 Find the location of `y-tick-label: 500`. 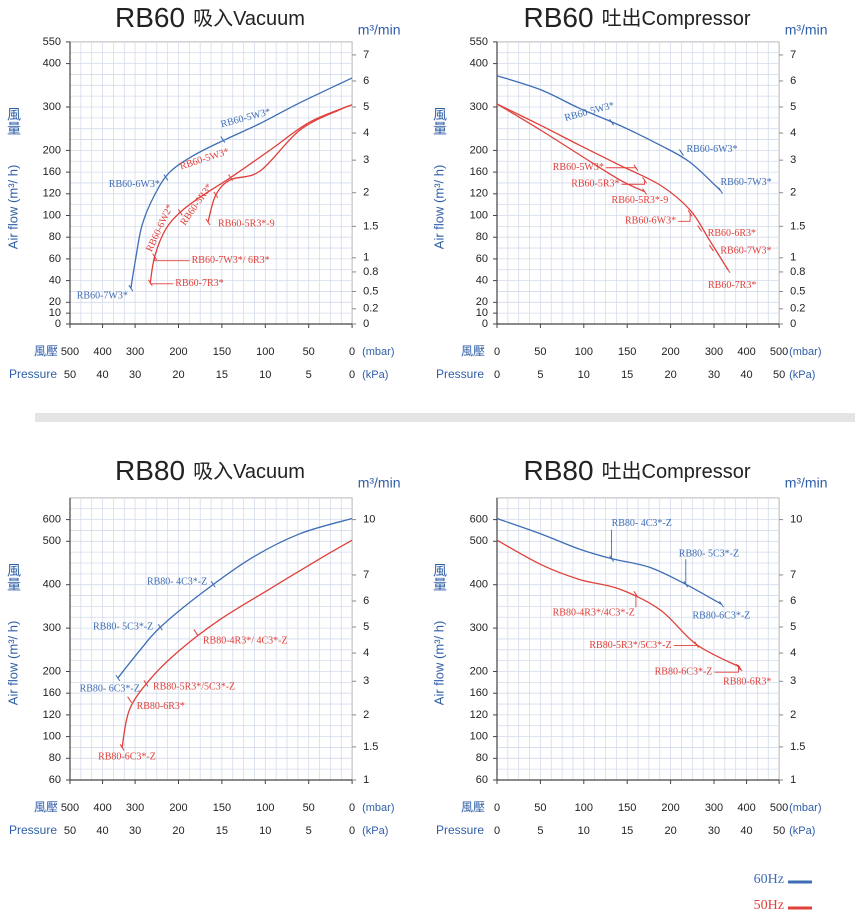

y-tick-label: 500 is located at coordinates (52, 541).